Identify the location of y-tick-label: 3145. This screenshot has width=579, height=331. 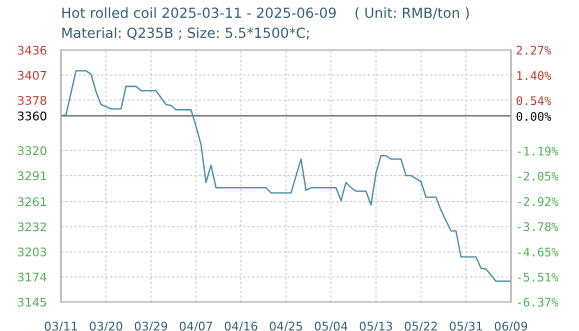
(32, 302).